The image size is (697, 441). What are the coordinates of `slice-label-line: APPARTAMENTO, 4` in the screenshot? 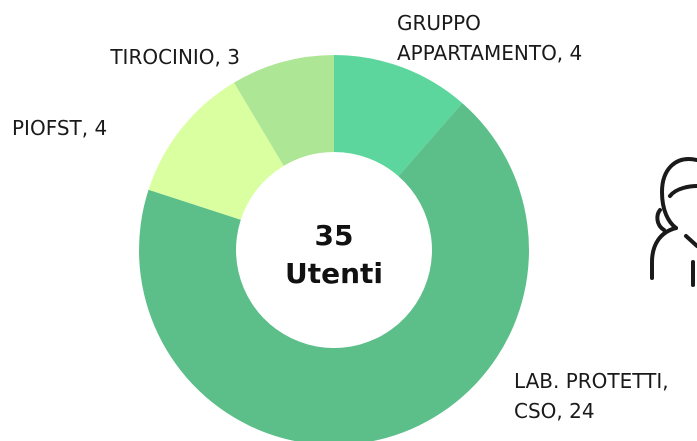 It's located at (489, 53).